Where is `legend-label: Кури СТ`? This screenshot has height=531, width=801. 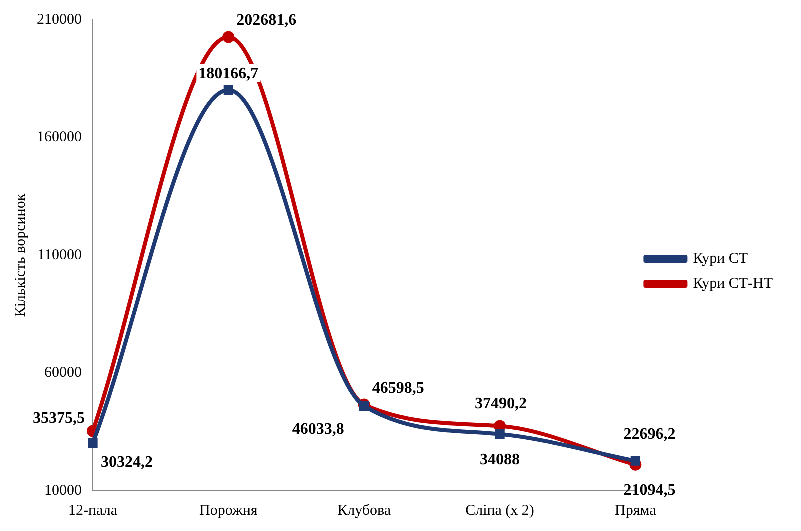 legend-label: Кури СТ is located at coordinates (720, 258).